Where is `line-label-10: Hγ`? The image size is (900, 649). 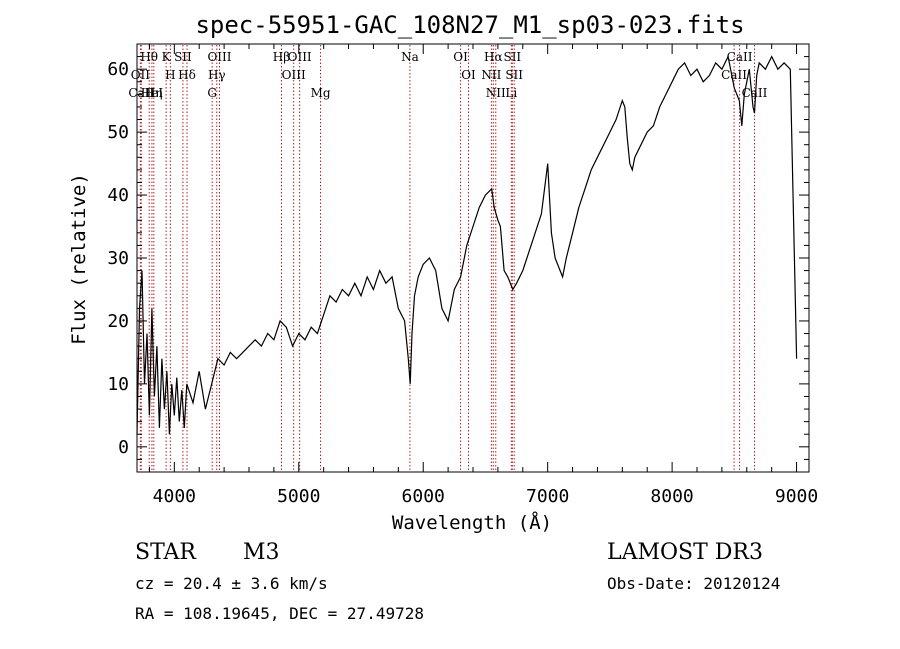
line-label-10: Hγ is located at coordinates (217, 75).